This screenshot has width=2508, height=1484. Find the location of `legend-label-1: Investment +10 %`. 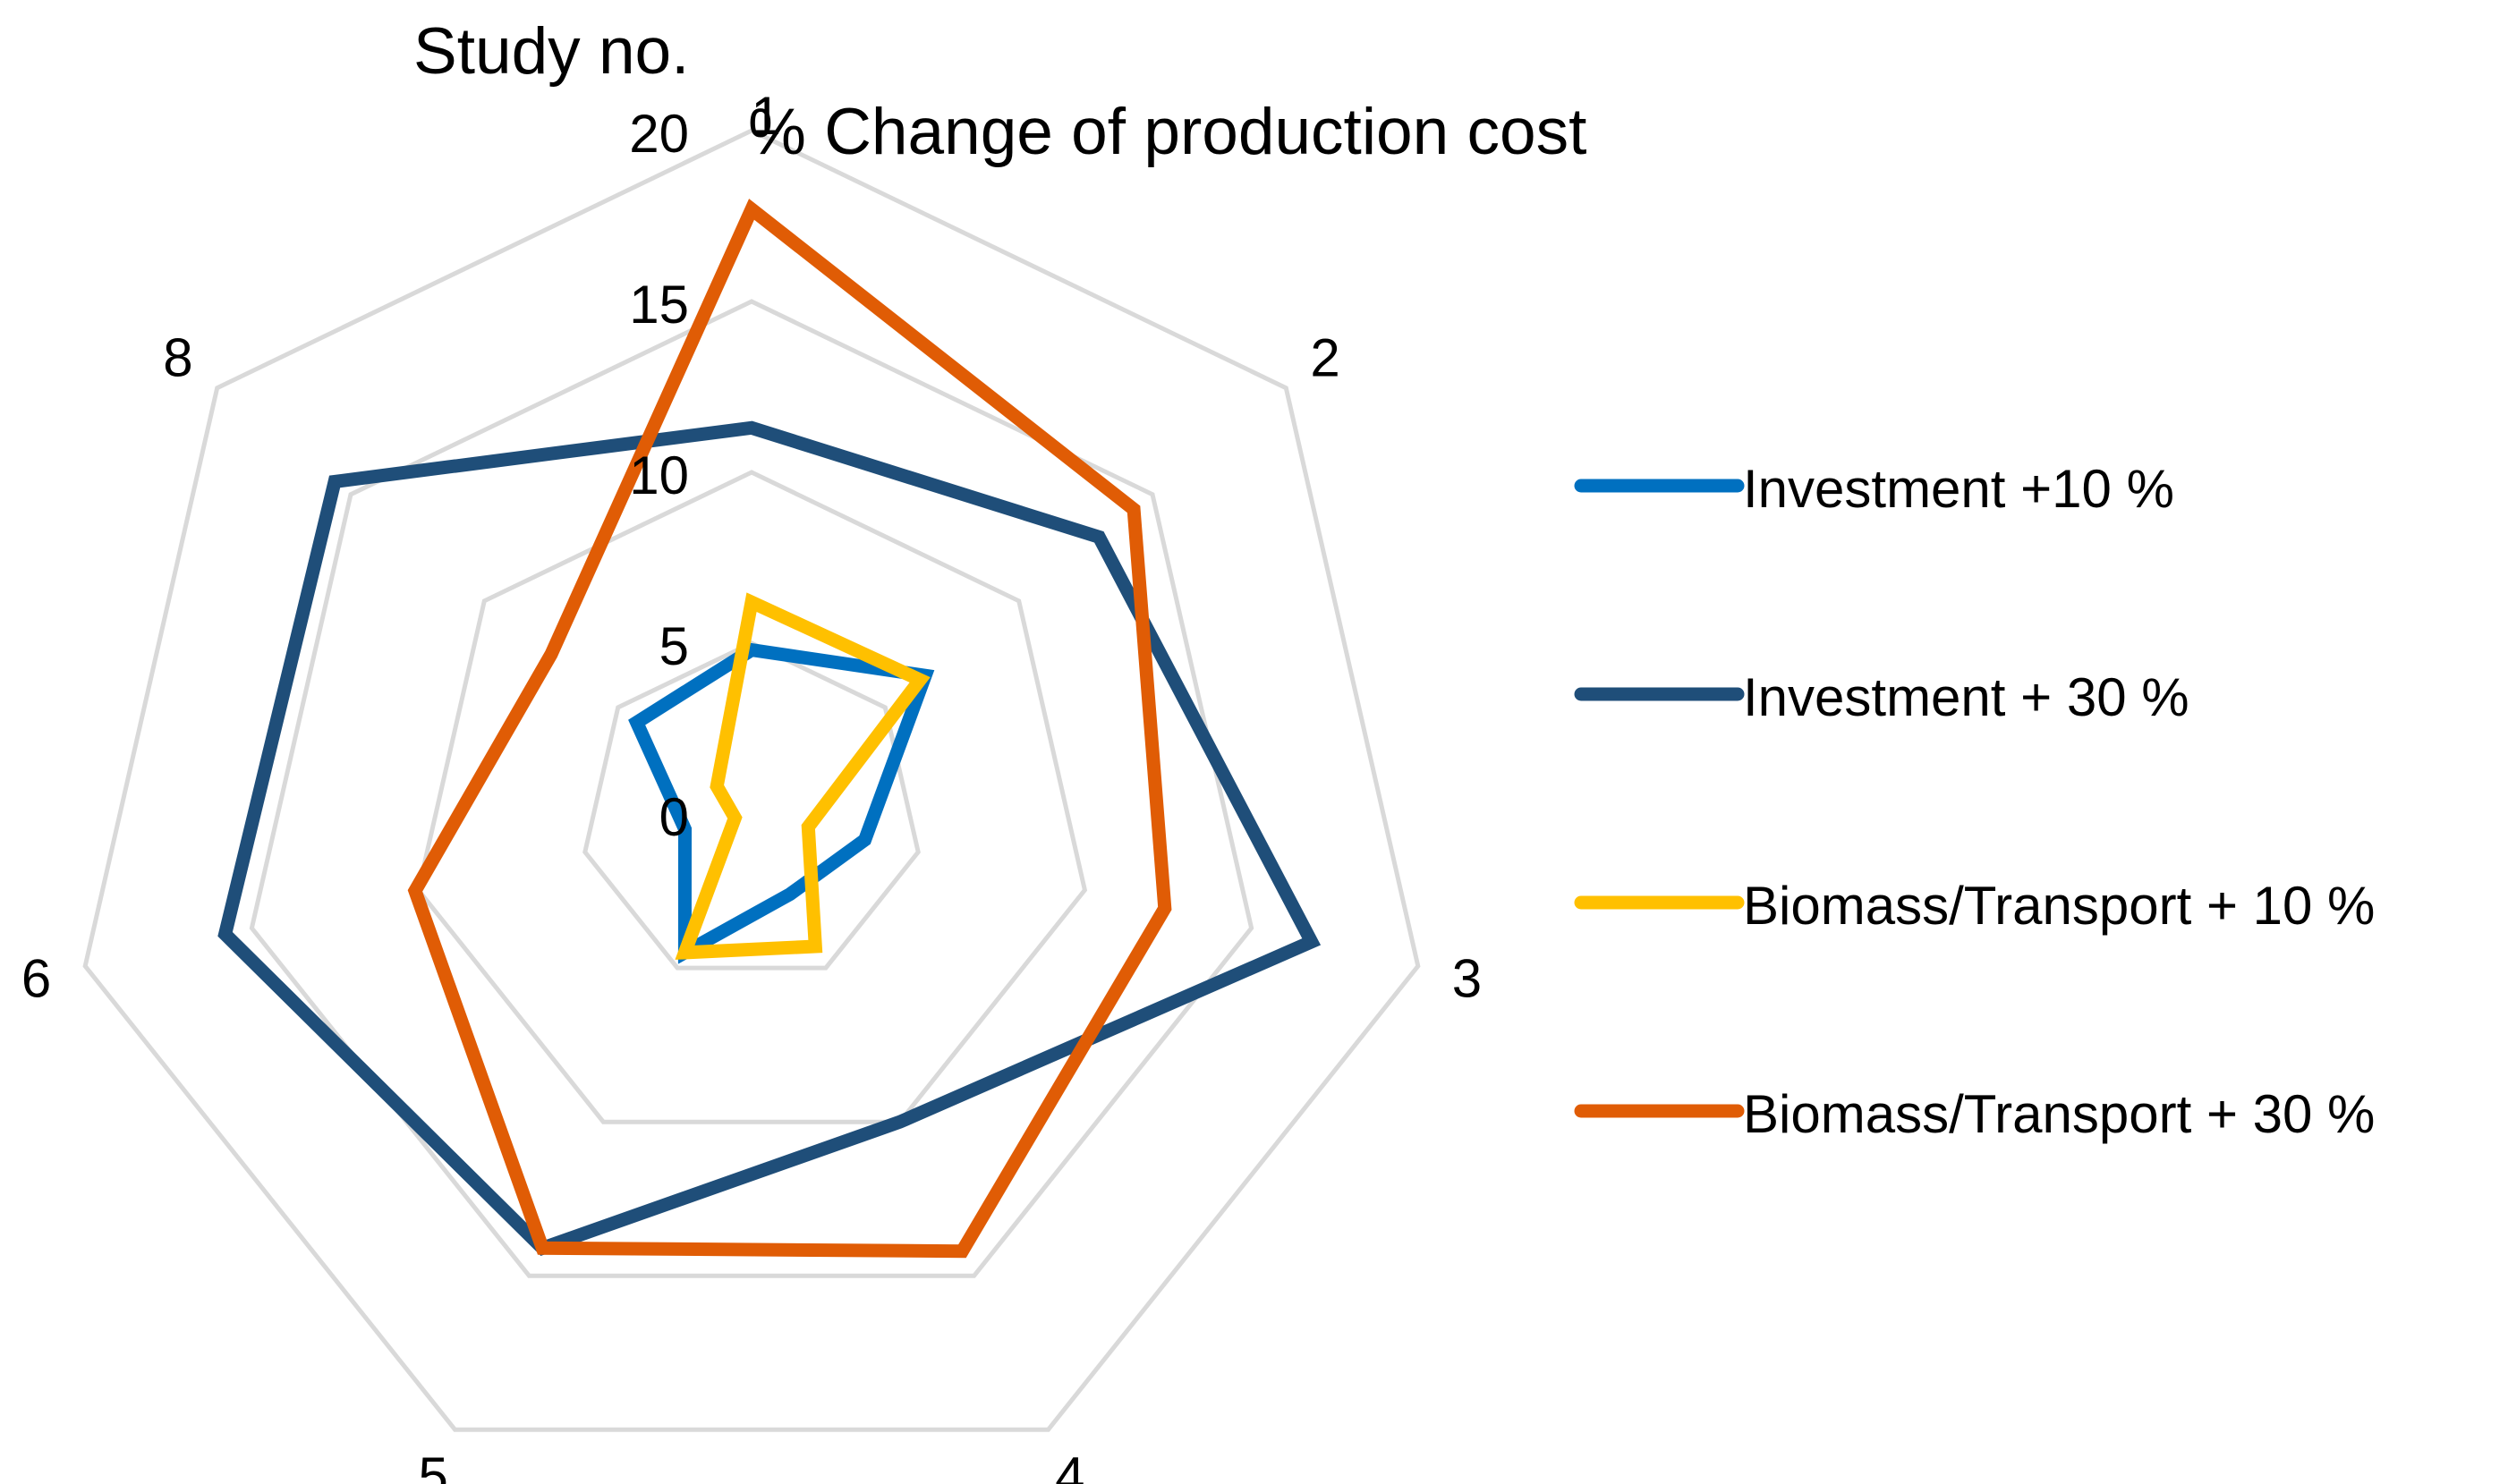

legend-label-1: Investment +10 % is located at coordinates (1958, 489).